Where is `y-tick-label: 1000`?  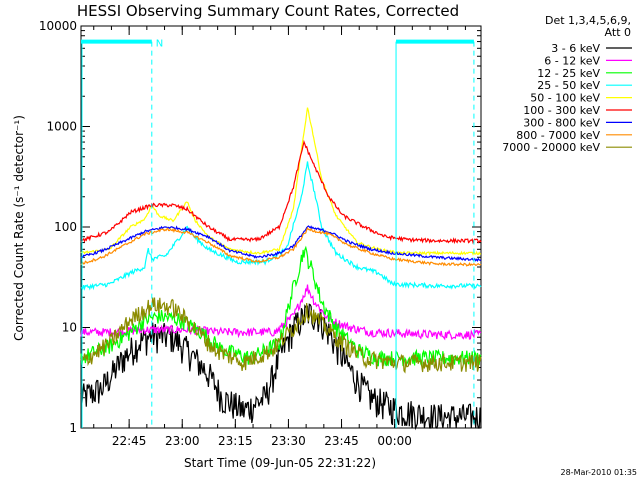
y-tick-label: 1000 is located at coordinates (61, 127).